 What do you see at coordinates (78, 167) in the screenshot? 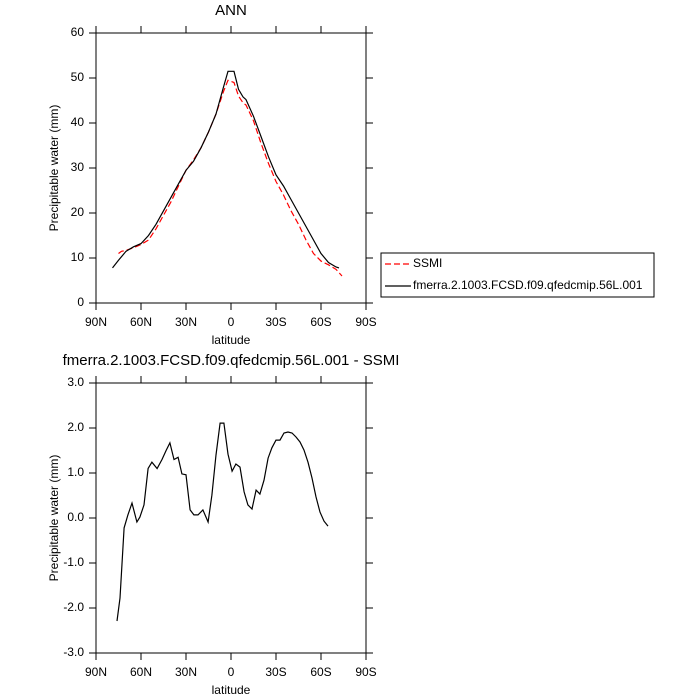
I see `y-tick-label: 30` at bounding box center [78, 167].